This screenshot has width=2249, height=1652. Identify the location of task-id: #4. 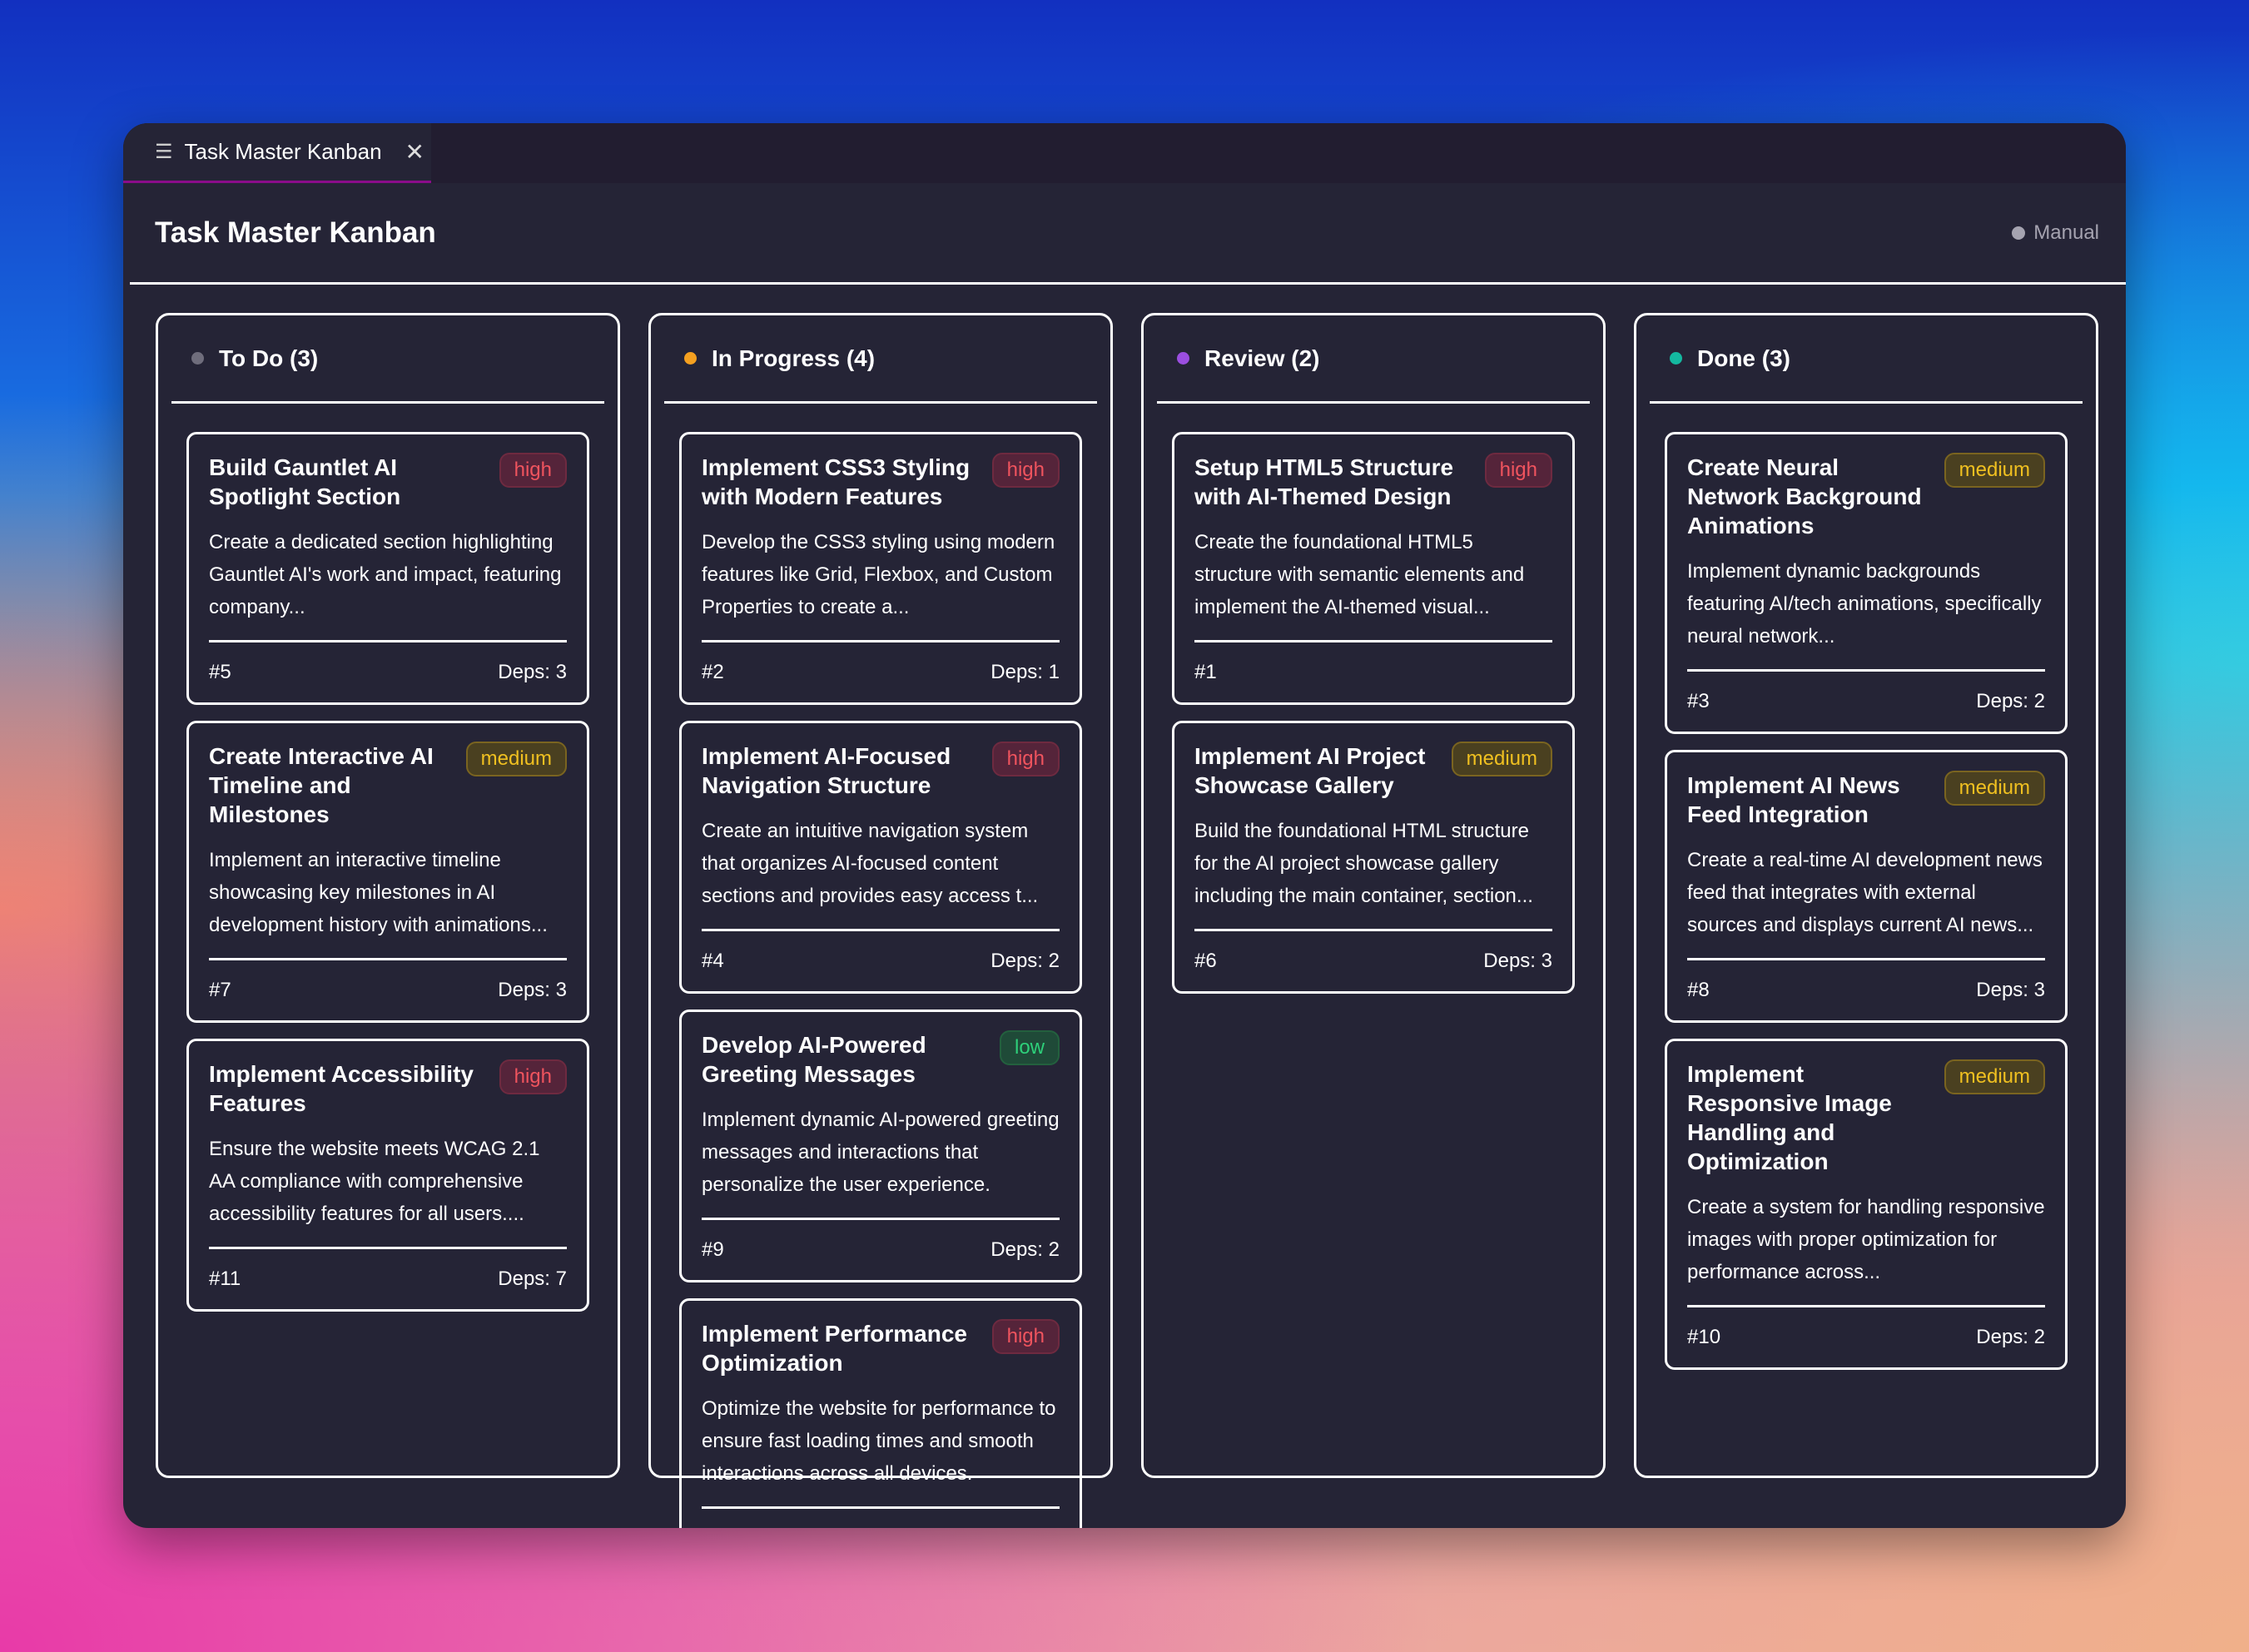
(713, 961).